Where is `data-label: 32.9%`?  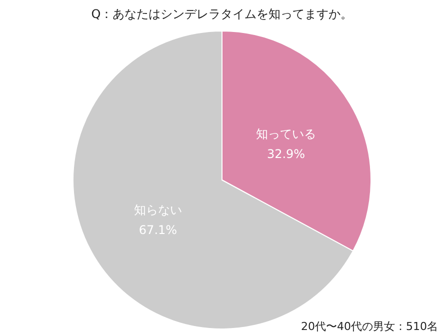
data-label: 32.9% is located at coordinates (286, 153).